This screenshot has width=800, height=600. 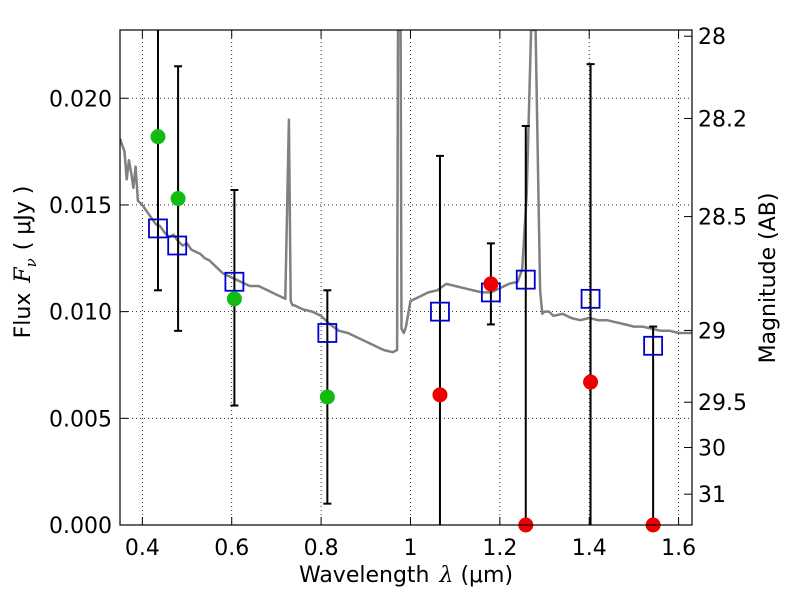 What do you see at coordinates (589, 548) in the screenshot?
I see `x-tick-label: 1.4` at bounding box center [589, 548].